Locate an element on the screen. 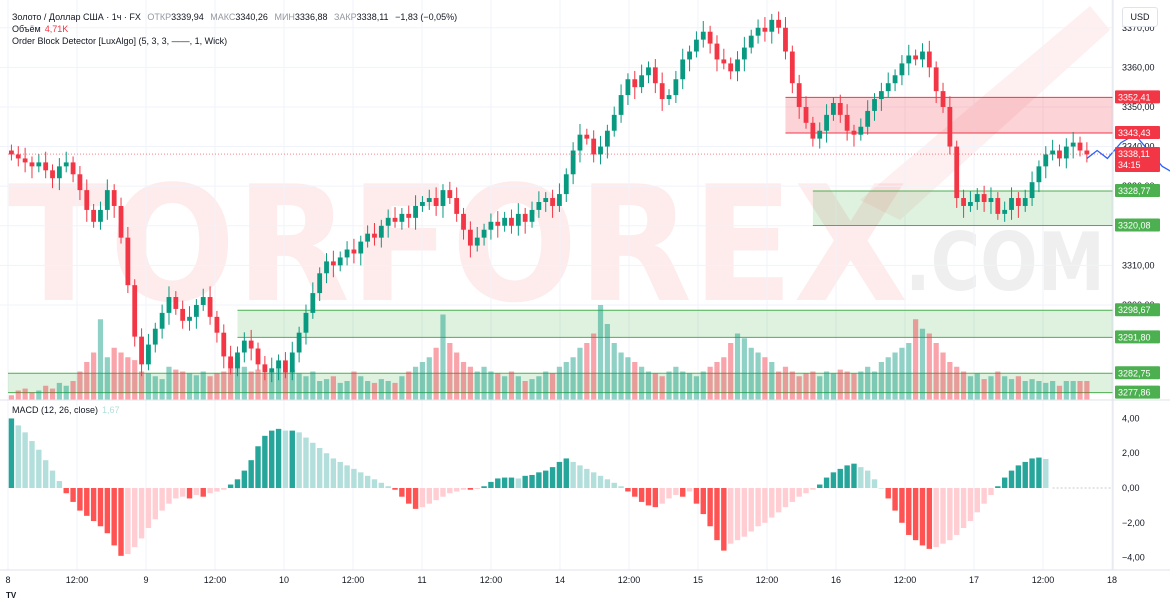  price-tick-label: 3350,00 is located at coordinates (1138, 107).